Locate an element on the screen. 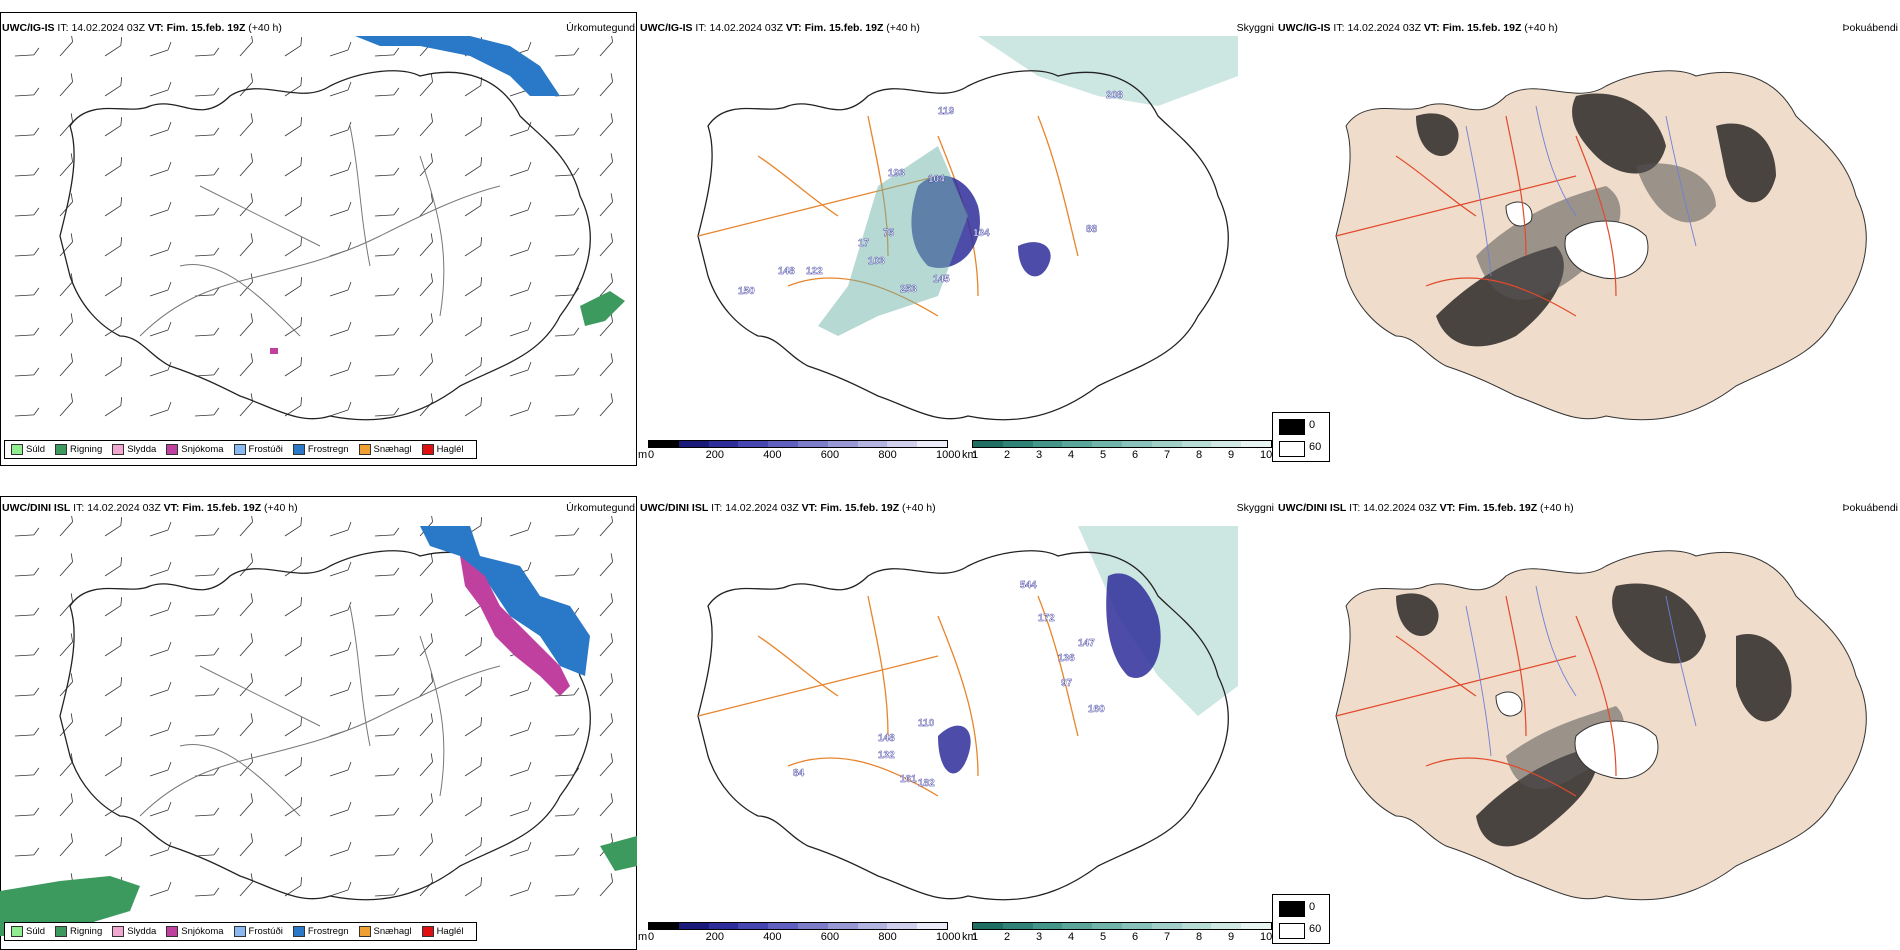 The height and width of the screenshot is (950, 1900). cloud-base-label: 145 is located at coordinates (941, 279).